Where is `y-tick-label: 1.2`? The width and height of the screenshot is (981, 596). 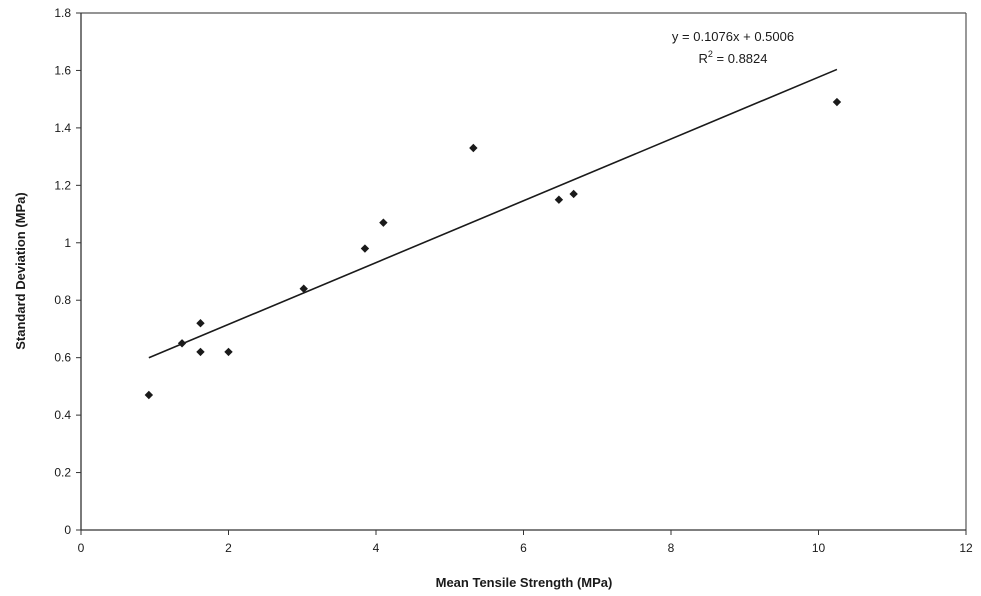
y-tick-label: 1.2 is located at coordinates (62, 185).